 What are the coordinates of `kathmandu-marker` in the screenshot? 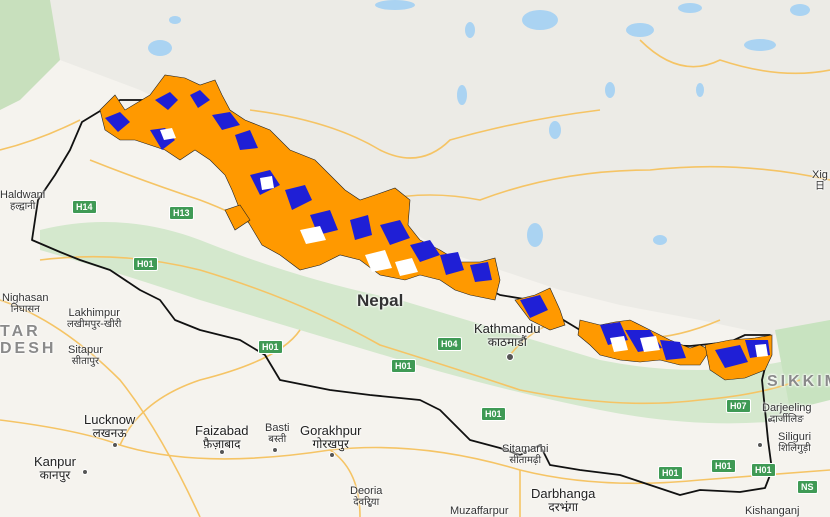 It's located at (510, 357).